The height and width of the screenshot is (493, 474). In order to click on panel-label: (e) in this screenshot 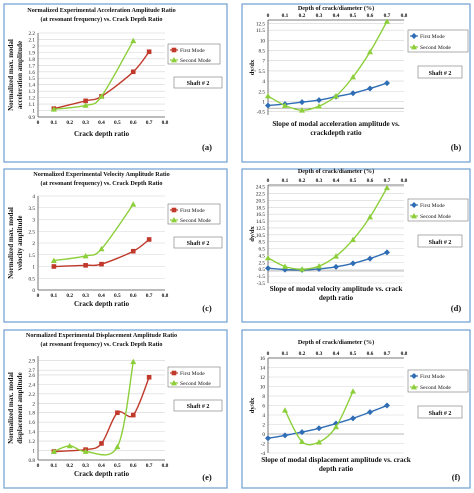, I will do `click(207, 477)`.